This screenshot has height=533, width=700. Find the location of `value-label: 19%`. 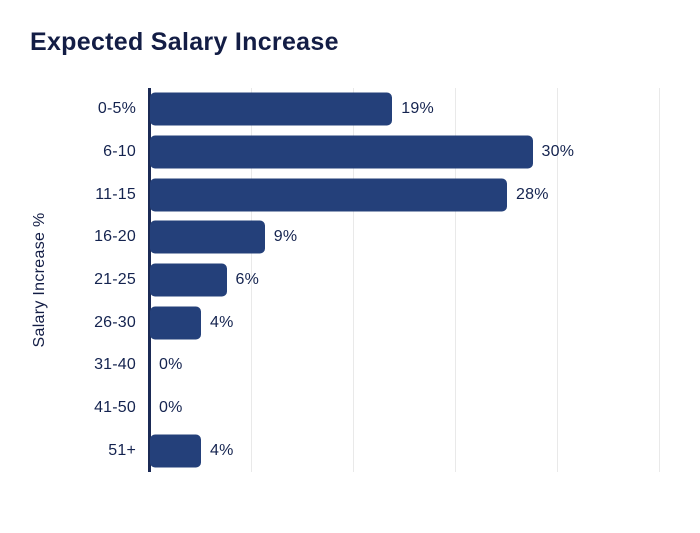

value-label: 19% is located at coordinates (417, 109).